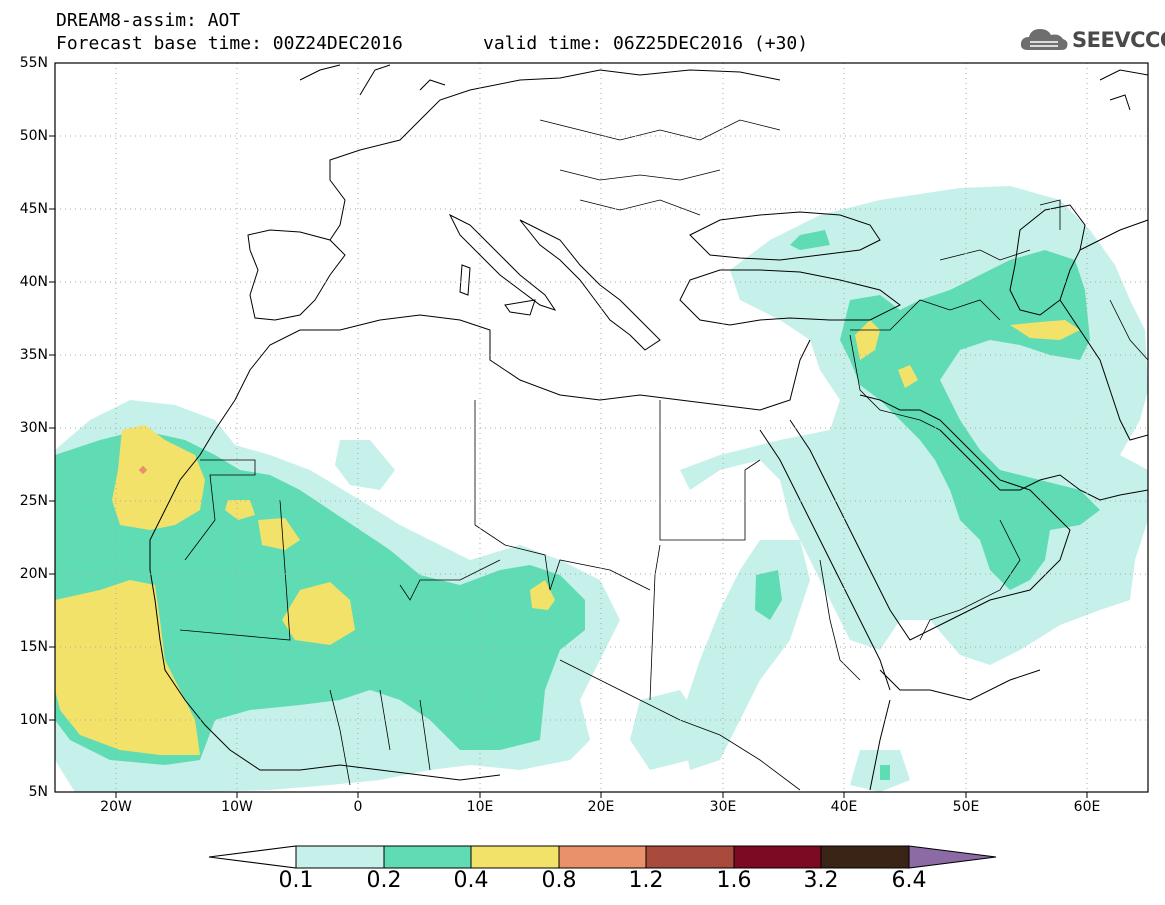 The width and height of the screenshot is (1165, 905). Describe the element at coordinates (148, 20) in the screenshot. I see `title-line-1: DREAM8-assim: AOT` at that location.